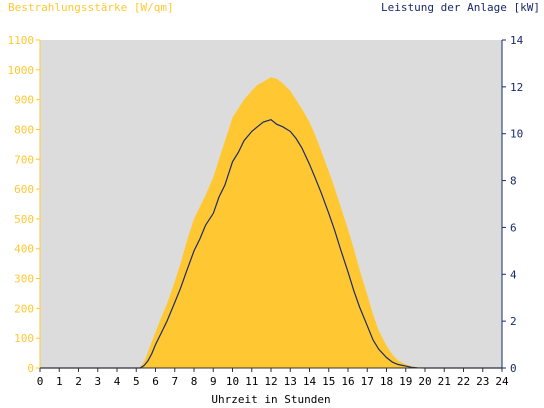  Describe the element at coordinates (97, 381) in the screenshot. I see `x-tick-label: 3` at that location.